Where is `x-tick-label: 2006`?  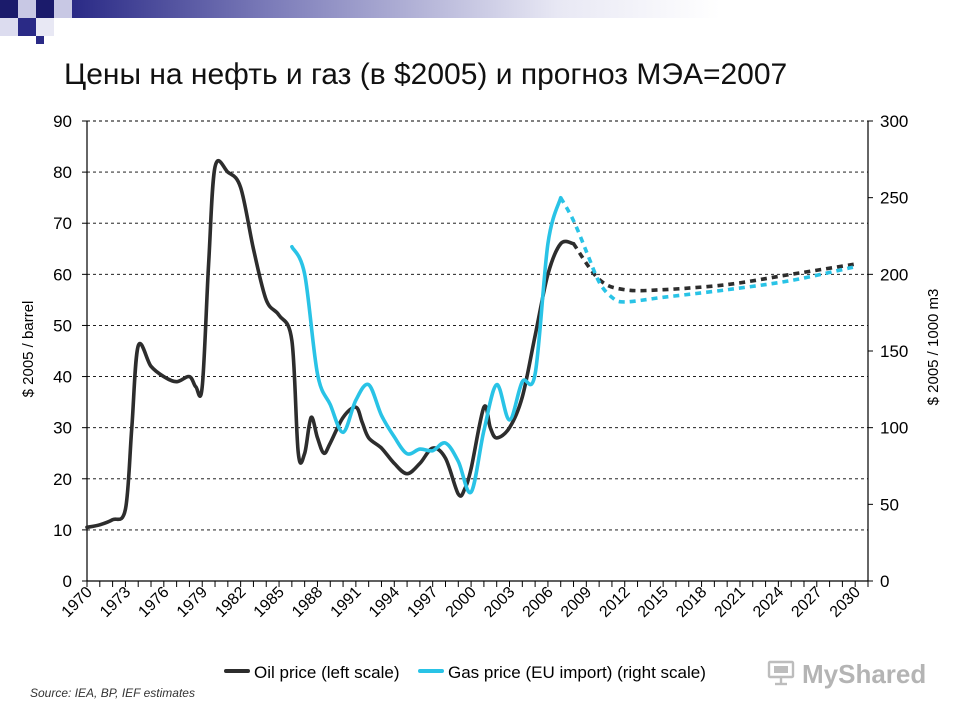 x-tick-label: 2006 is located at coordinates (538, 602).